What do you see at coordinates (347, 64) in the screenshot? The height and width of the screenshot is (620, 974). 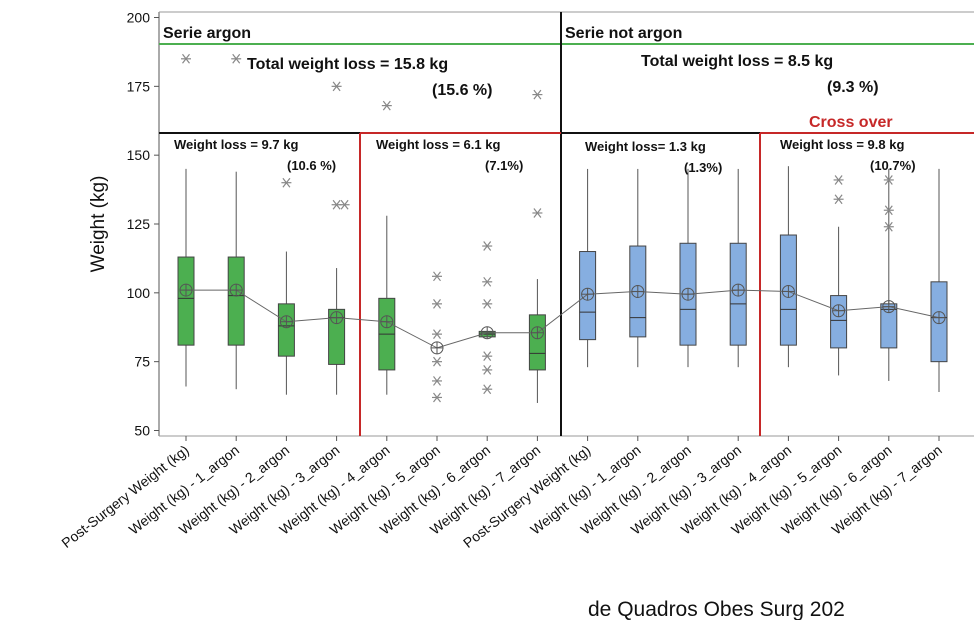 I see `total-argon-label: Total weight loss = 15.8 kg` at bounding box center [347, 64].